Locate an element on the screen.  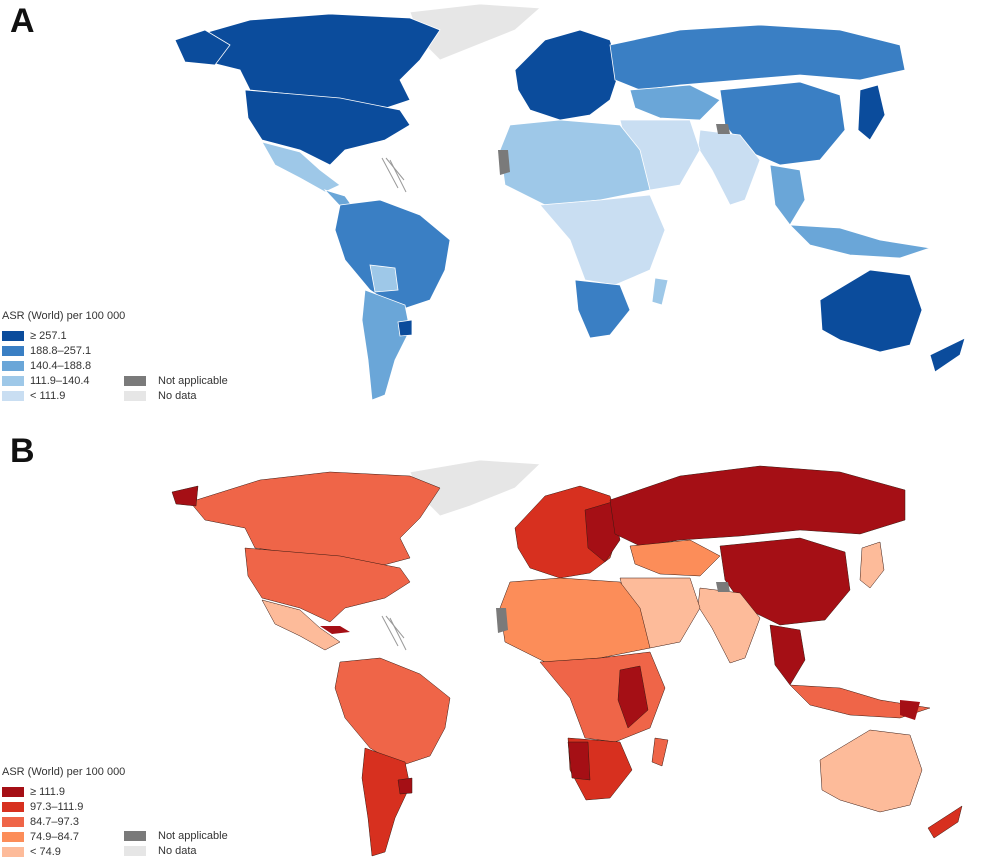
legend-item: < 111.9 is located at coordinates (63, 395).